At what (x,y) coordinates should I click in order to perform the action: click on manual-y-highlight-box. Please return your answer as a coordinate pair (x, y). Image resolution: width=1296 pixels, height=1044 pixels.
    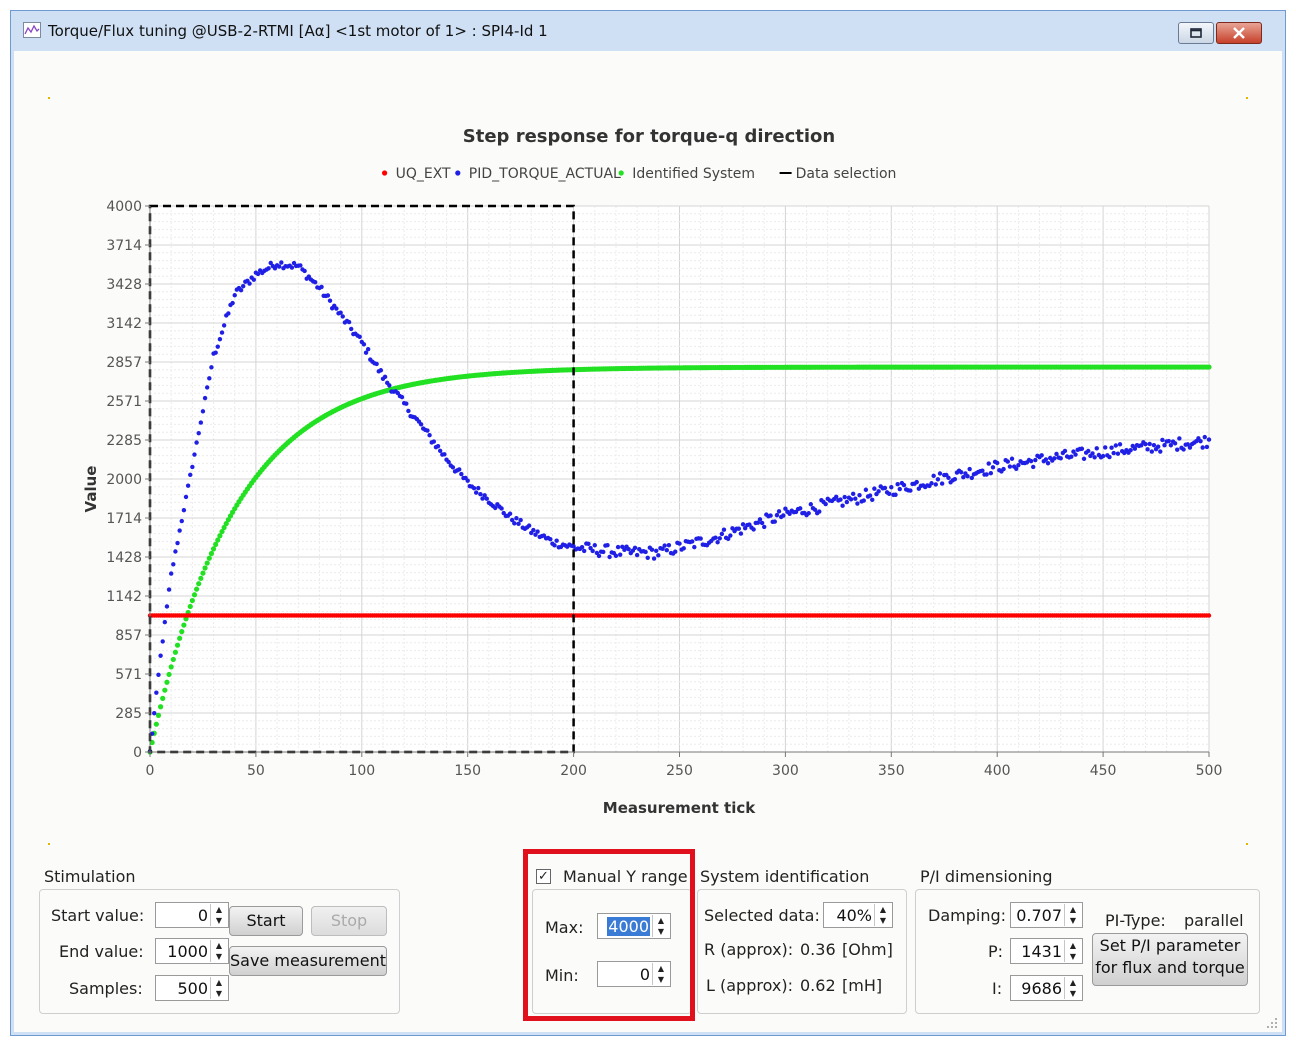
    Looking at the image, I should click on (609, 935).